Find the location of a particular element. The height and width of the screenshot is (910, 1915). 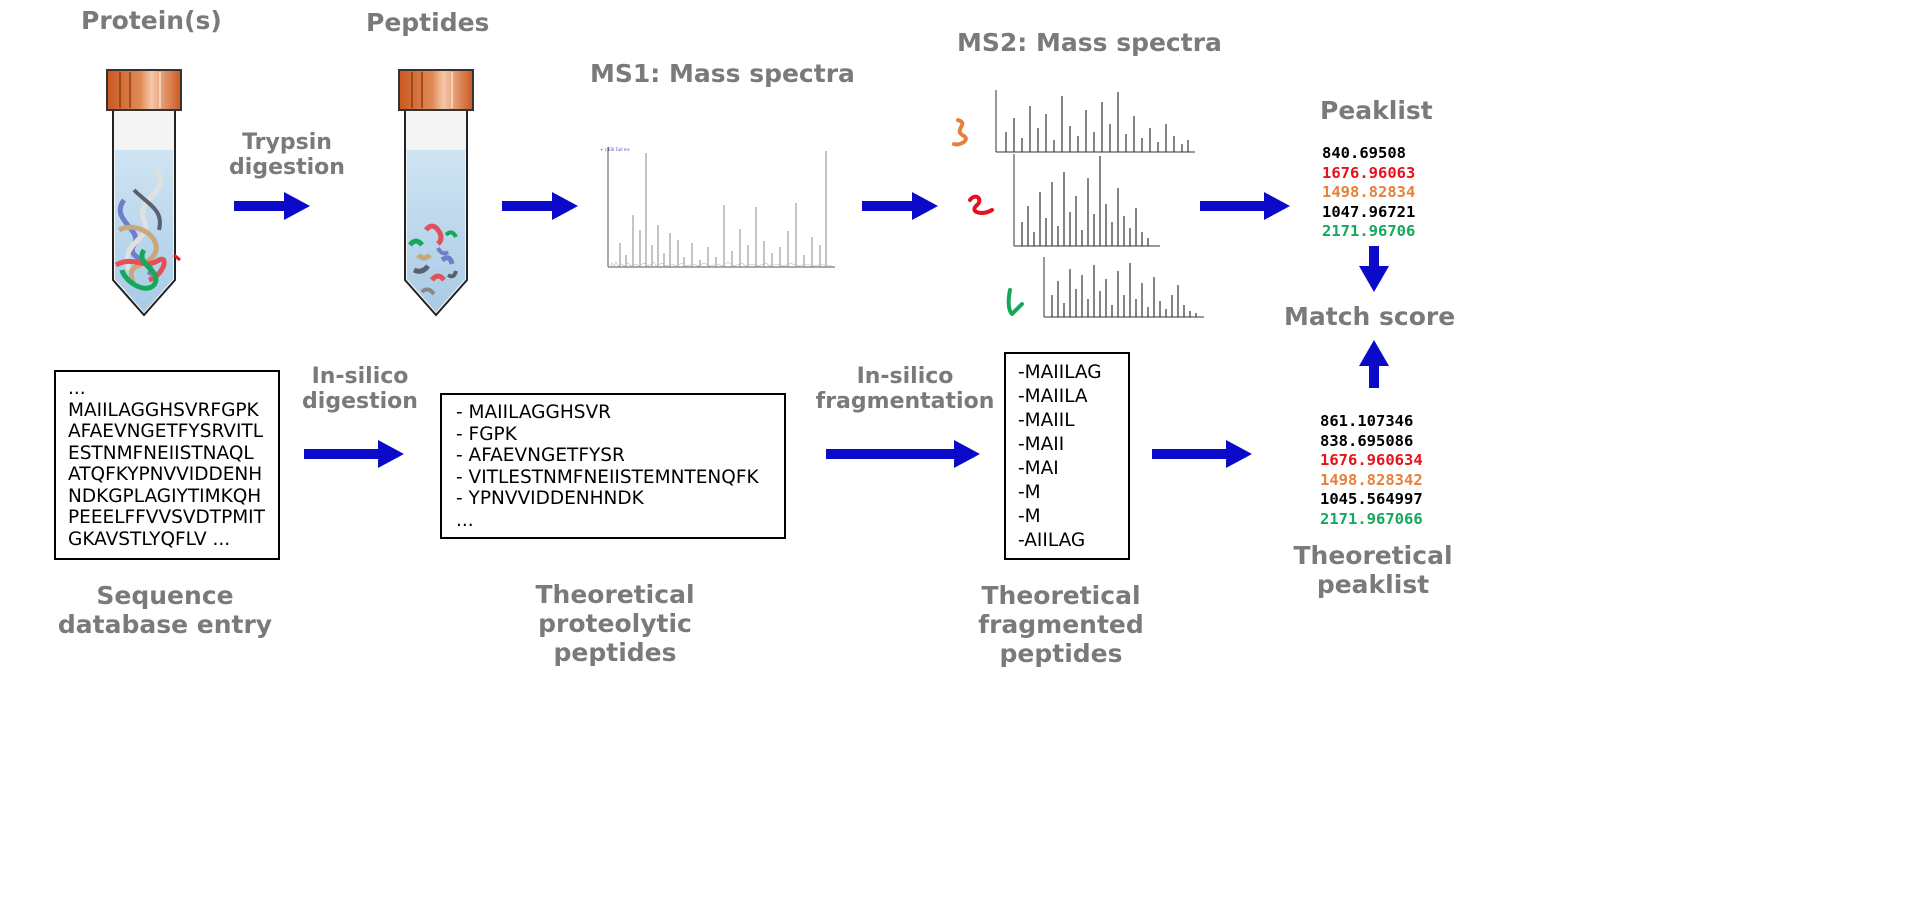

orange-fragment-icon is located at coordinates (960, 132).